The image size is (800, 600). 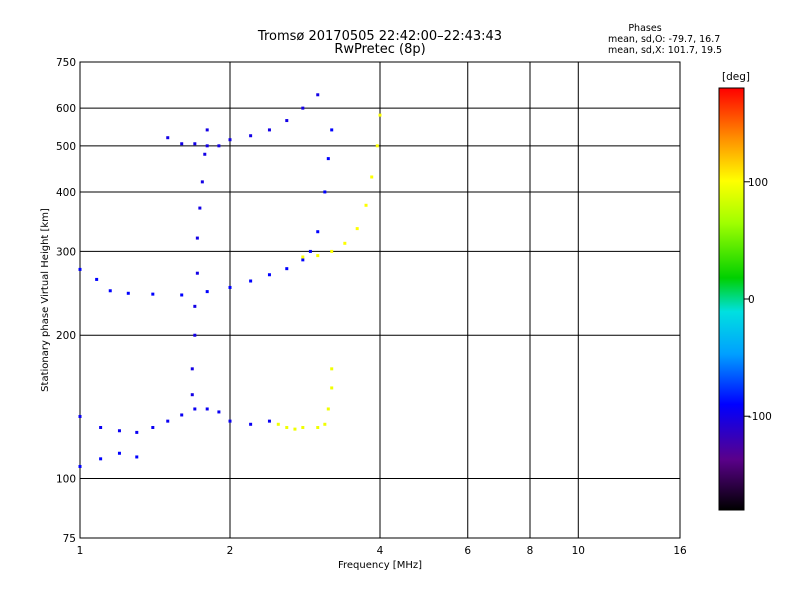 What do you see at coordinates (665, 50) in the screenshot?
I see `phase-info-x: mean, sd,X: 101.7, 19.5` at bounding box center [665, 50].